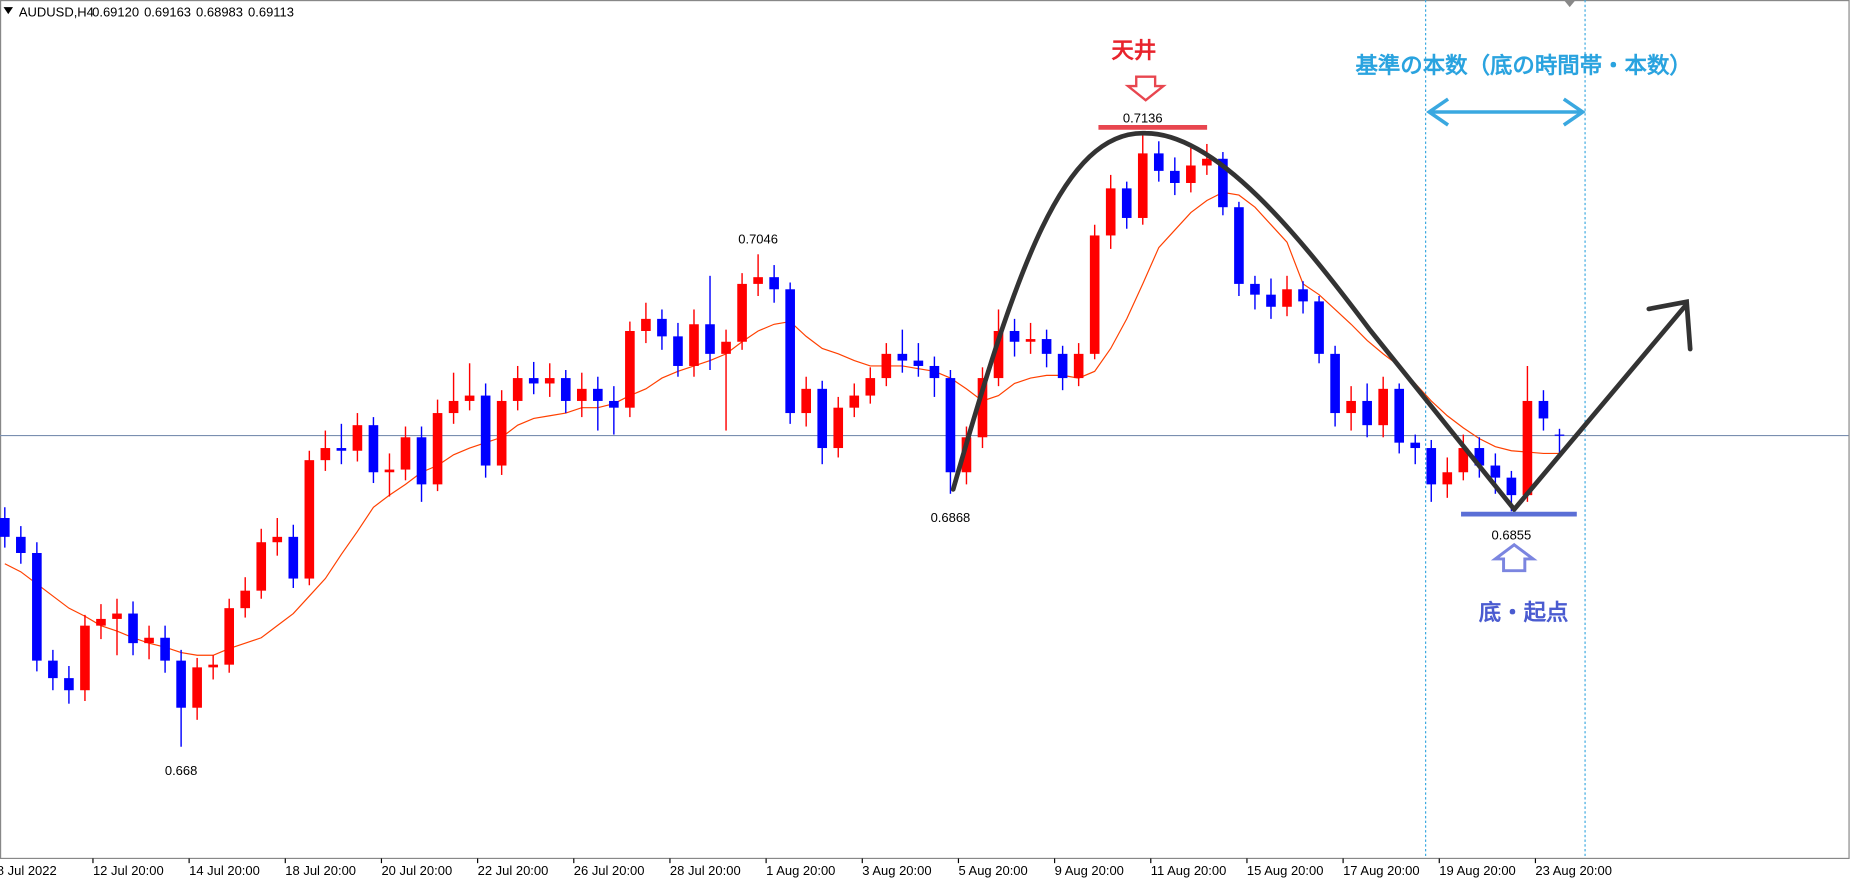 Image resolution: width=1852 pixels, height=882 pixels. What do you see at coordinates (219, 12) in the screenshot?
I see `ohlc-low: 0.68983` at bounding box center [219, 12].